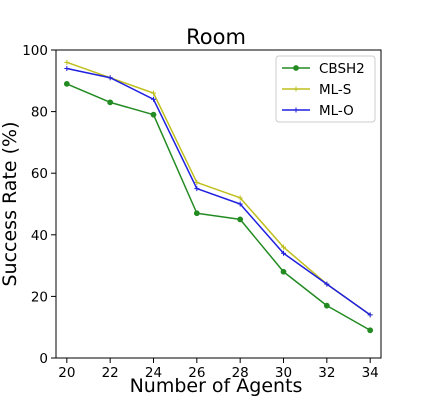  What do you see at coordinates (43, 359) in the screenshot?
I see `y-tick-label: 0` at bounding box center [43, 359].